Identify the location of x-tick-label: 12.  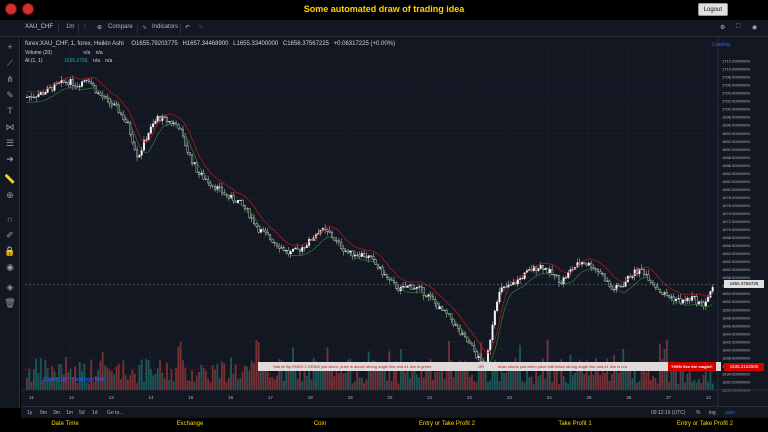
(72, 397).